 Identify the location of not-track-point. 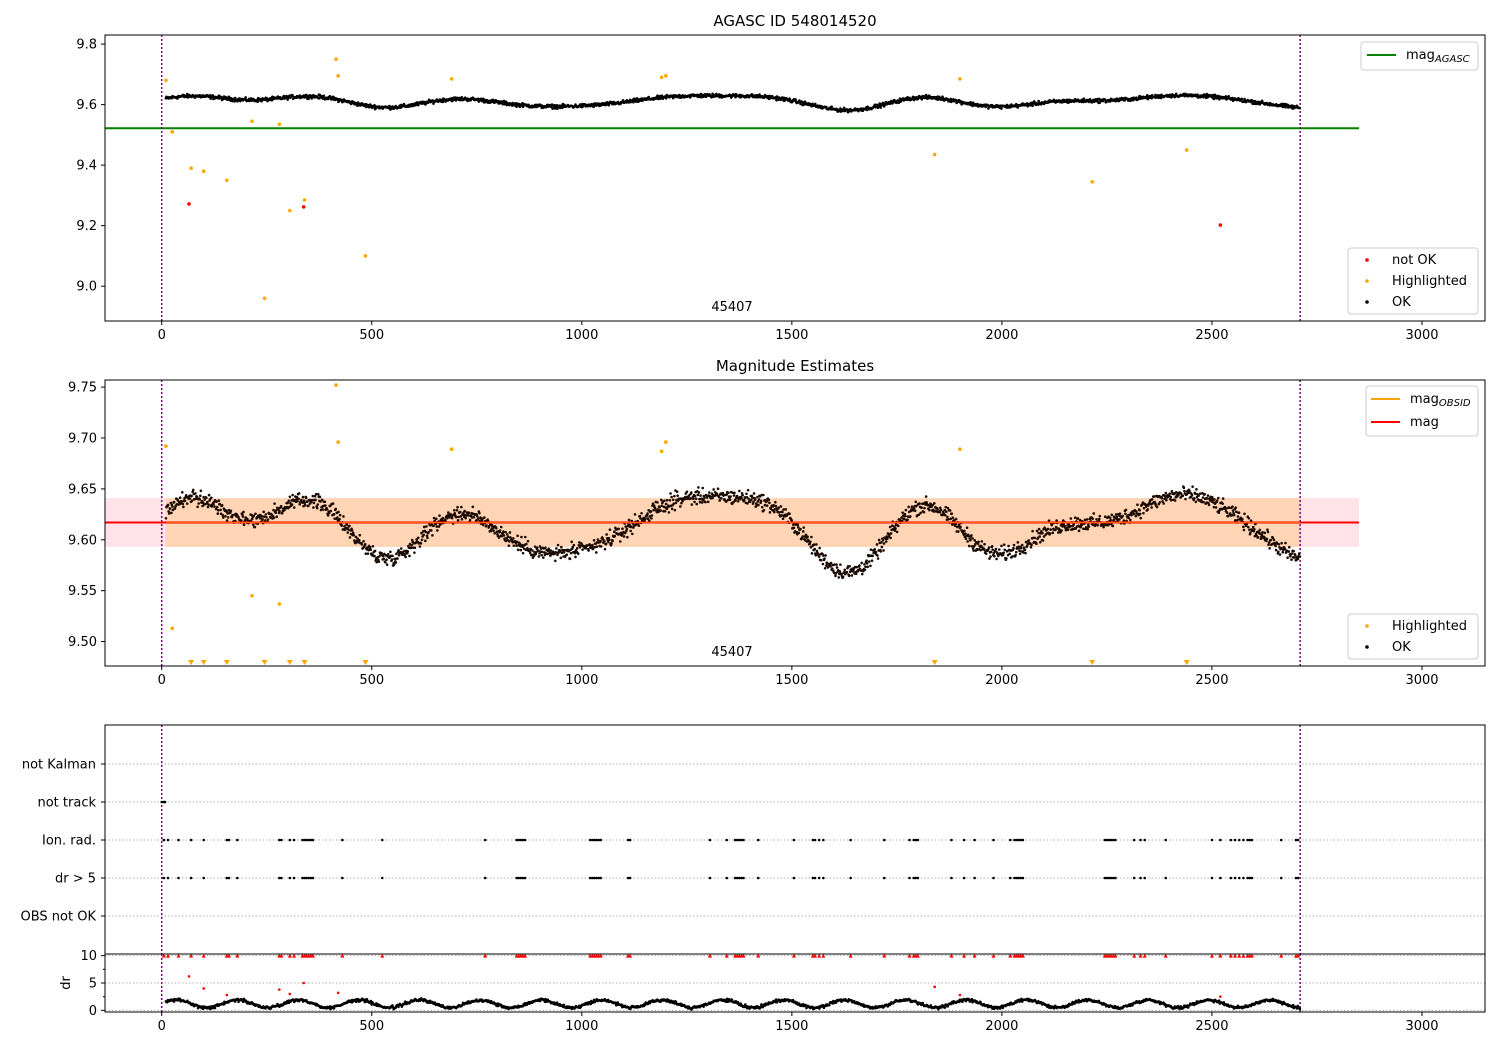
(165, 802).